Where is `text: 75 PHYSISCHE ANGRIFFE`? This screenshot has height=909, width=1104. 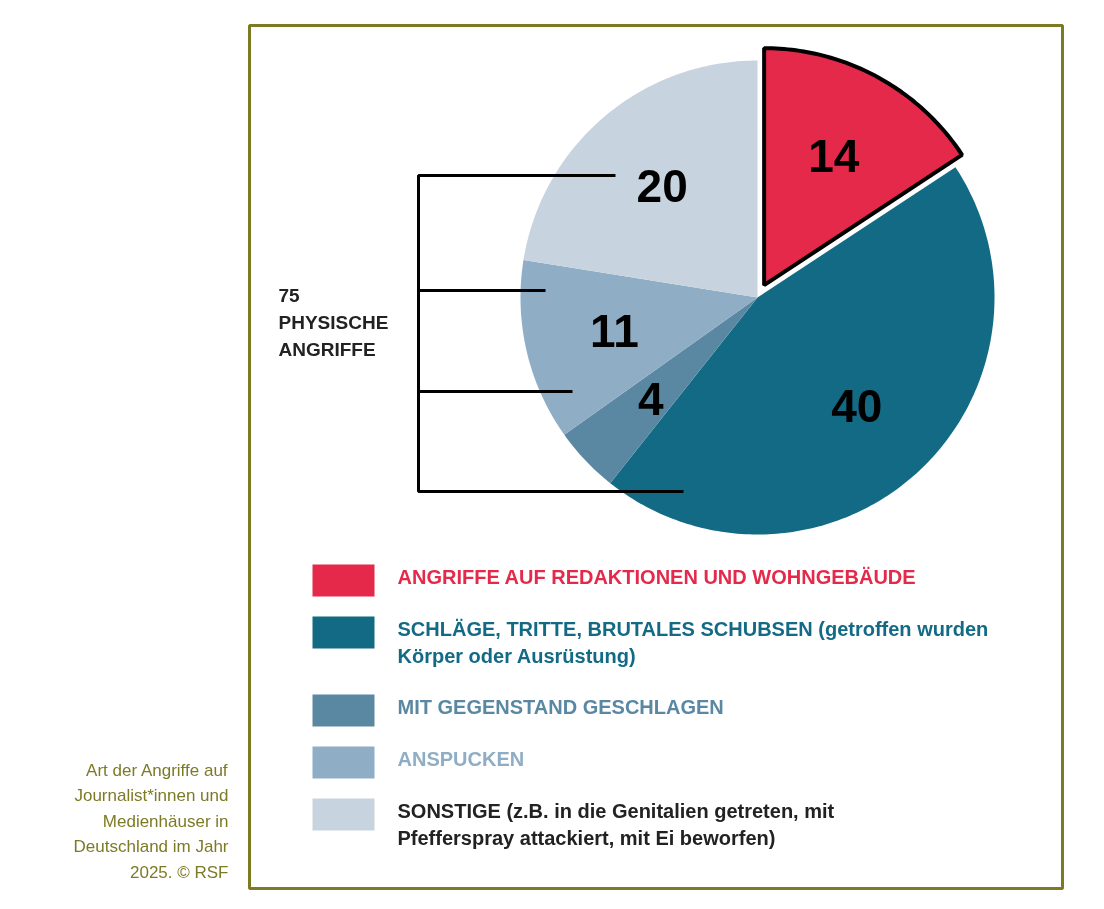 text: 75 PHYSISCHE ANGRIFFE is located at coordinates (333, 322).